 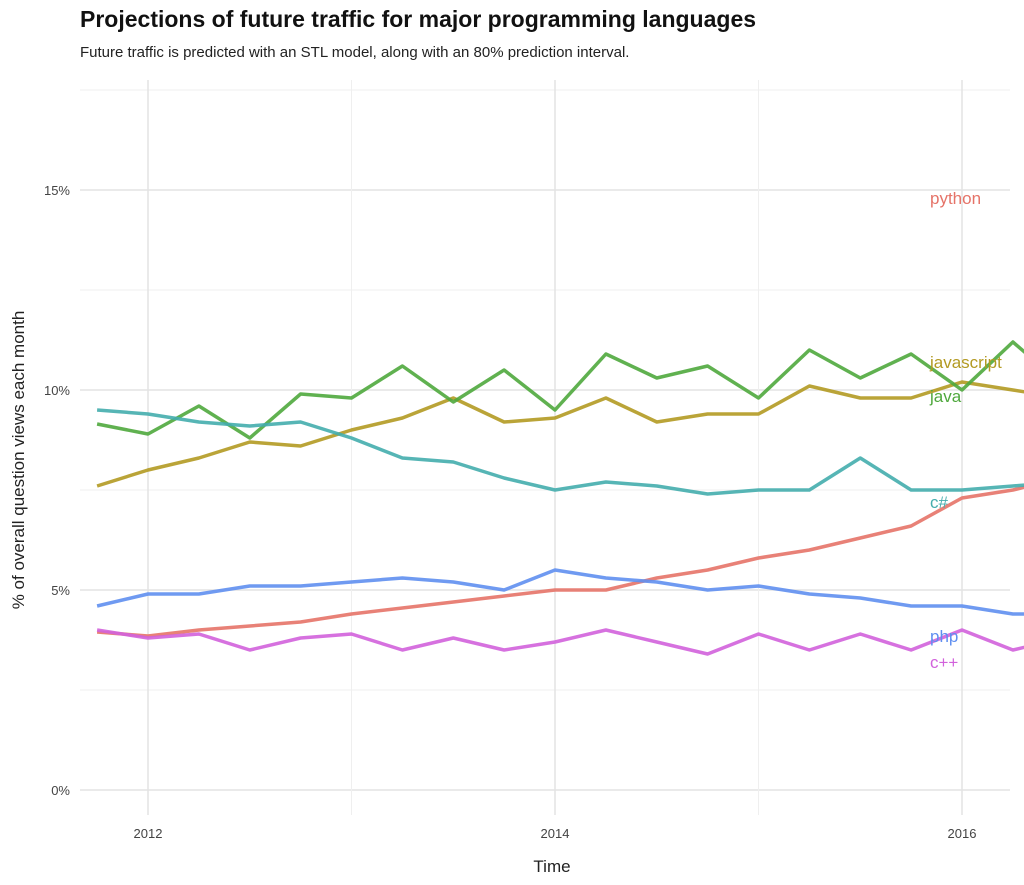 I want to click on series-line-c++, so click(x=560, y=642).